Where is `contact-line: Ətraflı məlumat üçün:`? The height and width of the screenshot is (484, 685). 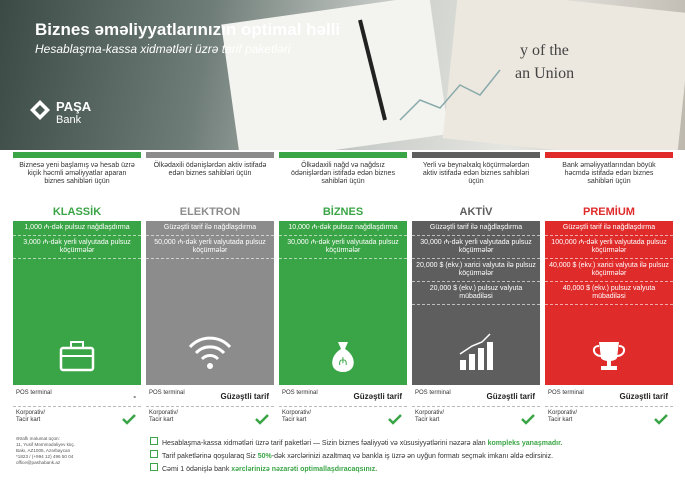
contact-line: Ətraflı məlumat üçün: is located at coordinates (38, 438).